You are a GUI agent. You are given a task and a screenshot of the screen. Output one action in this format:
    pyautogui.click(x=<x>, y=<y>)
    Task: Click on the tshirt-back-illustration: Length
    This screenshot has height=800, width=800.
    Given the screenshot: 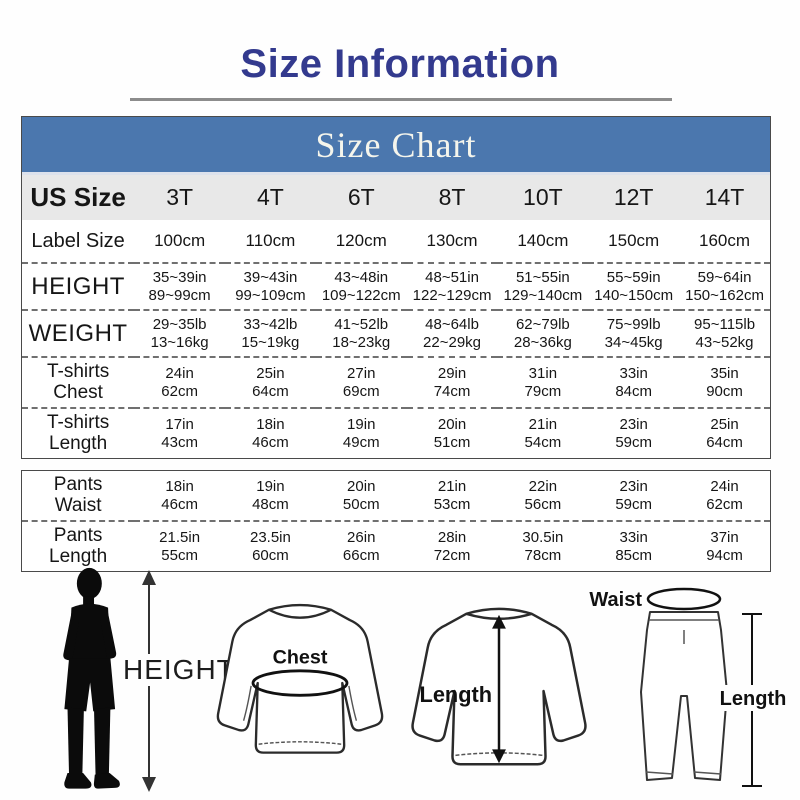 What is the action you would take?
    pyautogui.click(x=499, y=686)
    